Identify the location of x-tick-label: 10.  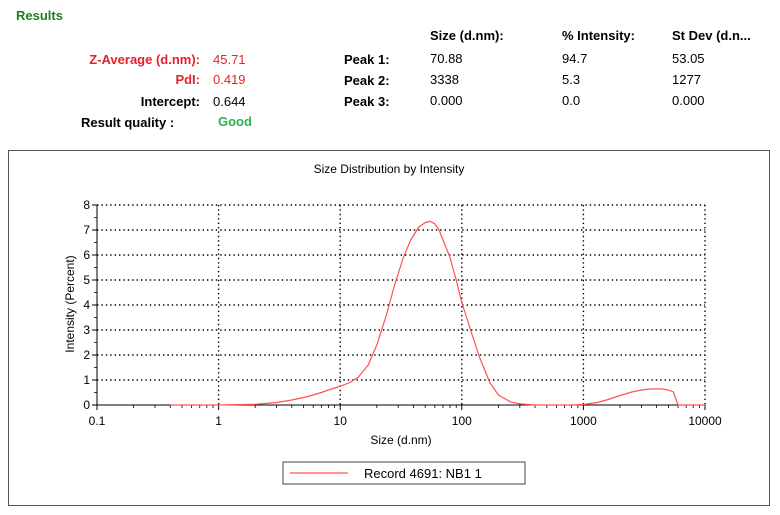
(341, 421).